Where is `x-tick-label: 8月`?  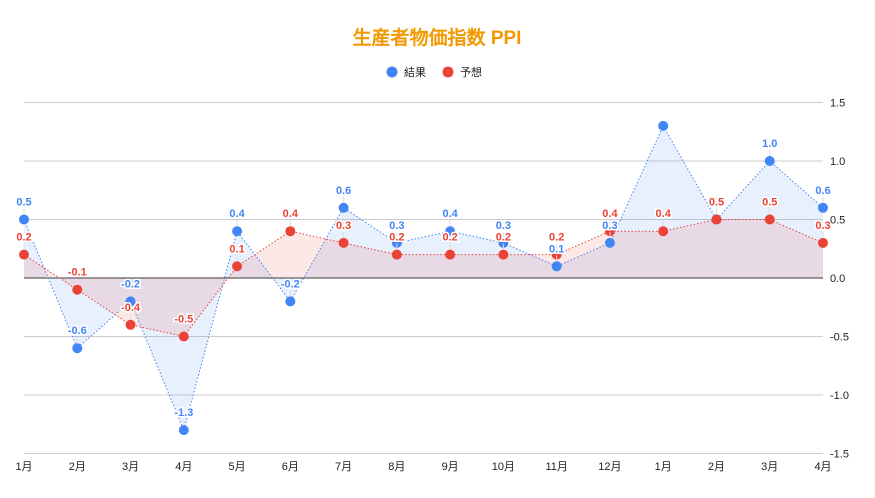
x-tick-label: 8月 is located at coordinates (396, 467).